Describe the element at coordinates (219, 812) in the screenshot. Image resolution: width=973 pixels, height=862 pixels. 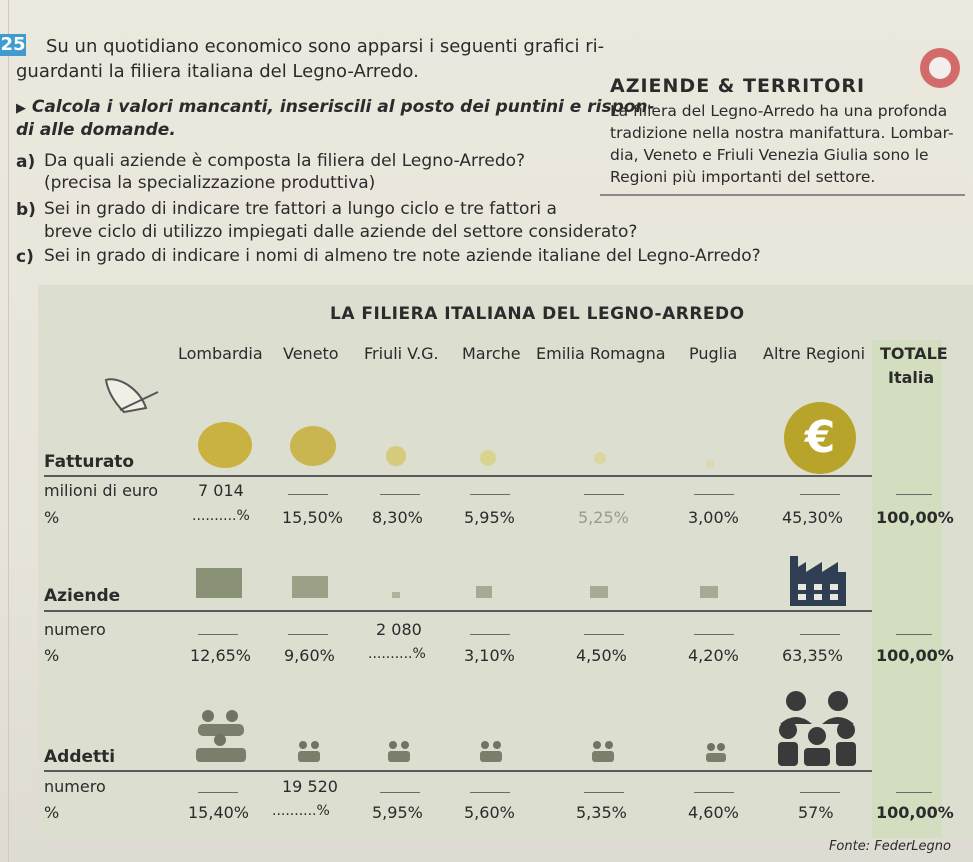
I see `addetti-pct-lombardia: 15,40%` at that location.